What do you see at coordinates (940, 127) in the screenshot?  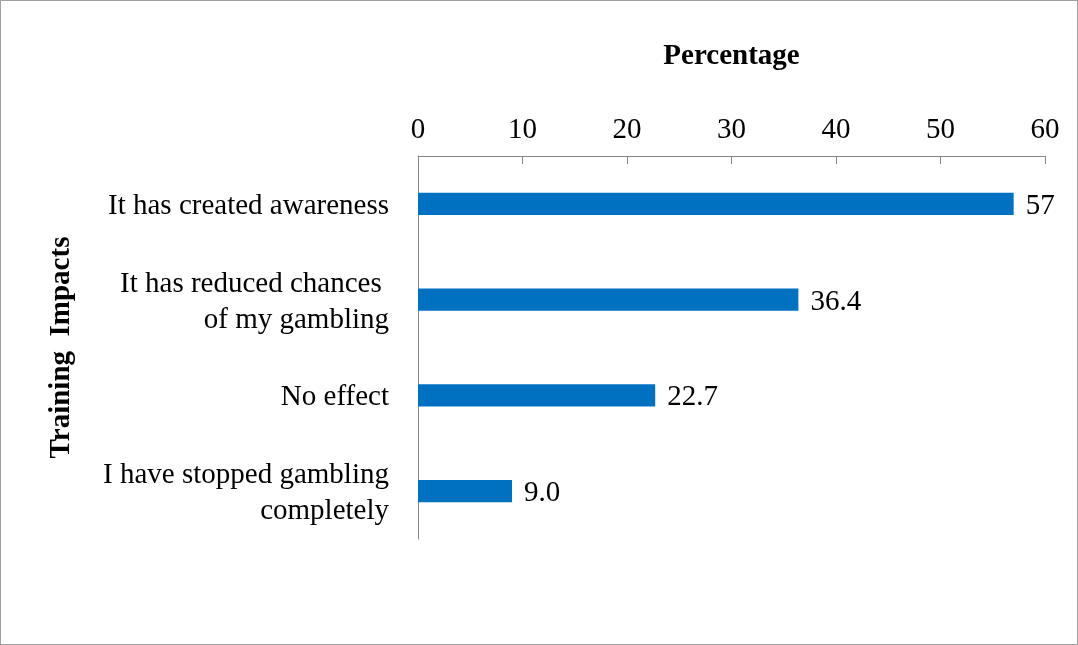 I see `x-tick-label: 50` at bounding box center [940, 127].